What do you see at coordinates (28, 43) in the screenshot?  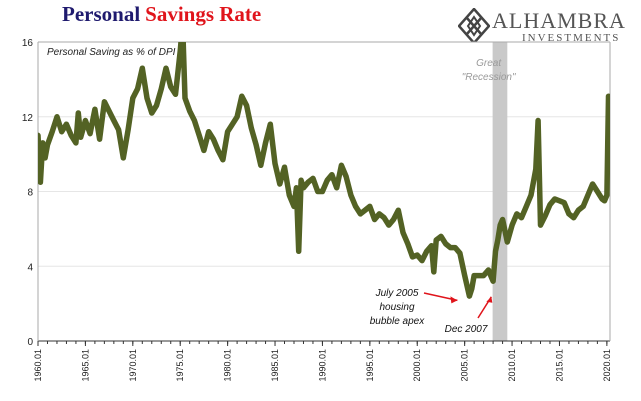 I see `y-tick-label: 16` at bounding box center [28, 43].